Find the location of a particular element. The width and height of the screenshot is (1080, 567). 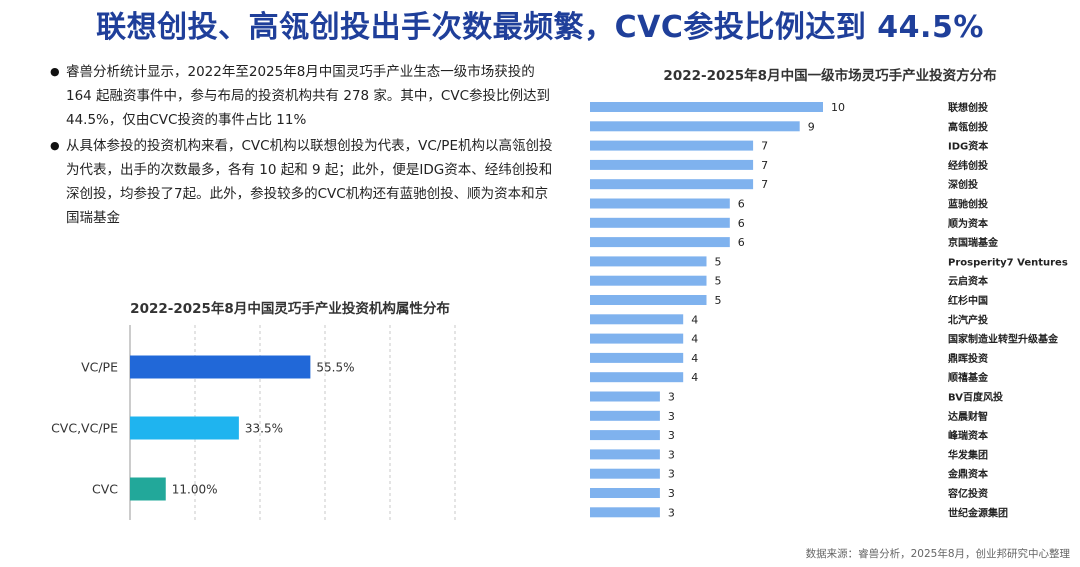

category-label: 鼎晖投资 is located at coordinates (968, 358).